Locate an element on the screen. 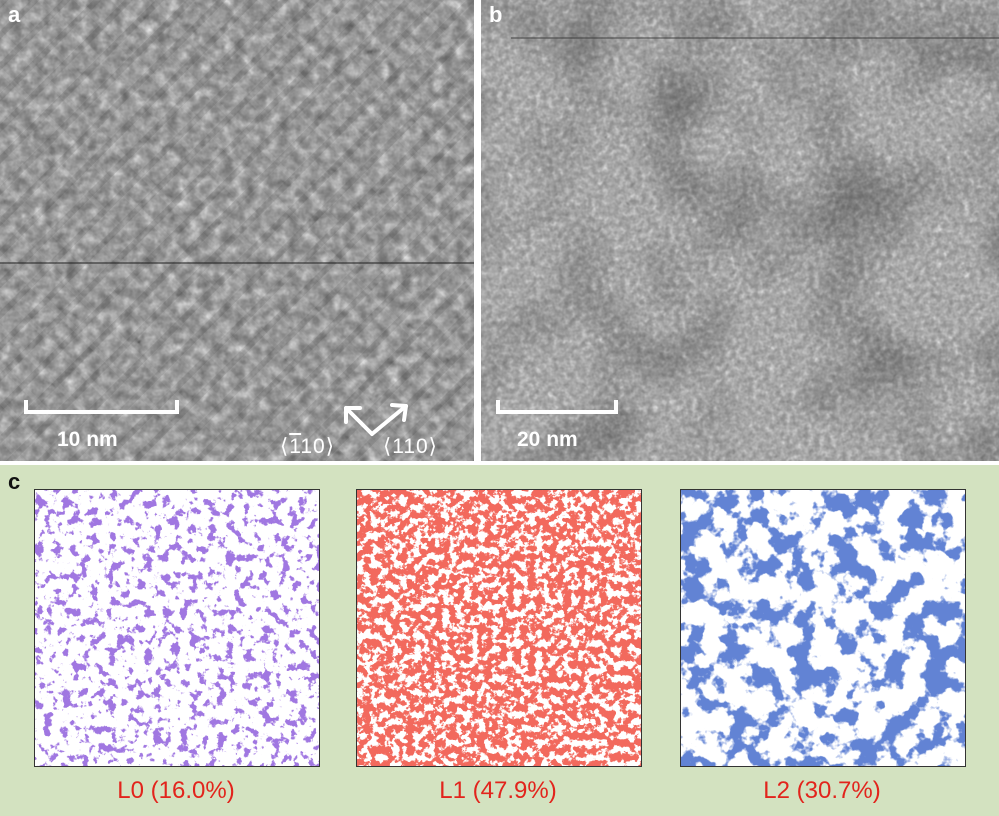 This screenshot has height=816, width=999. height-map-l0-texture is located at coordinates (177, 628).